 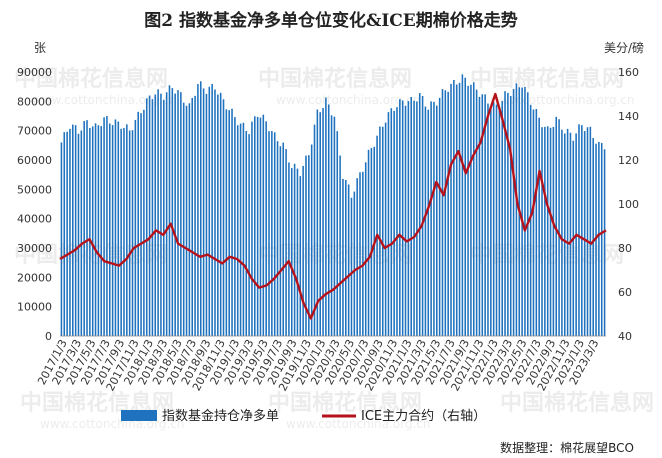 I want to click on right-tick-label: 40, so click(x=625, y=336).